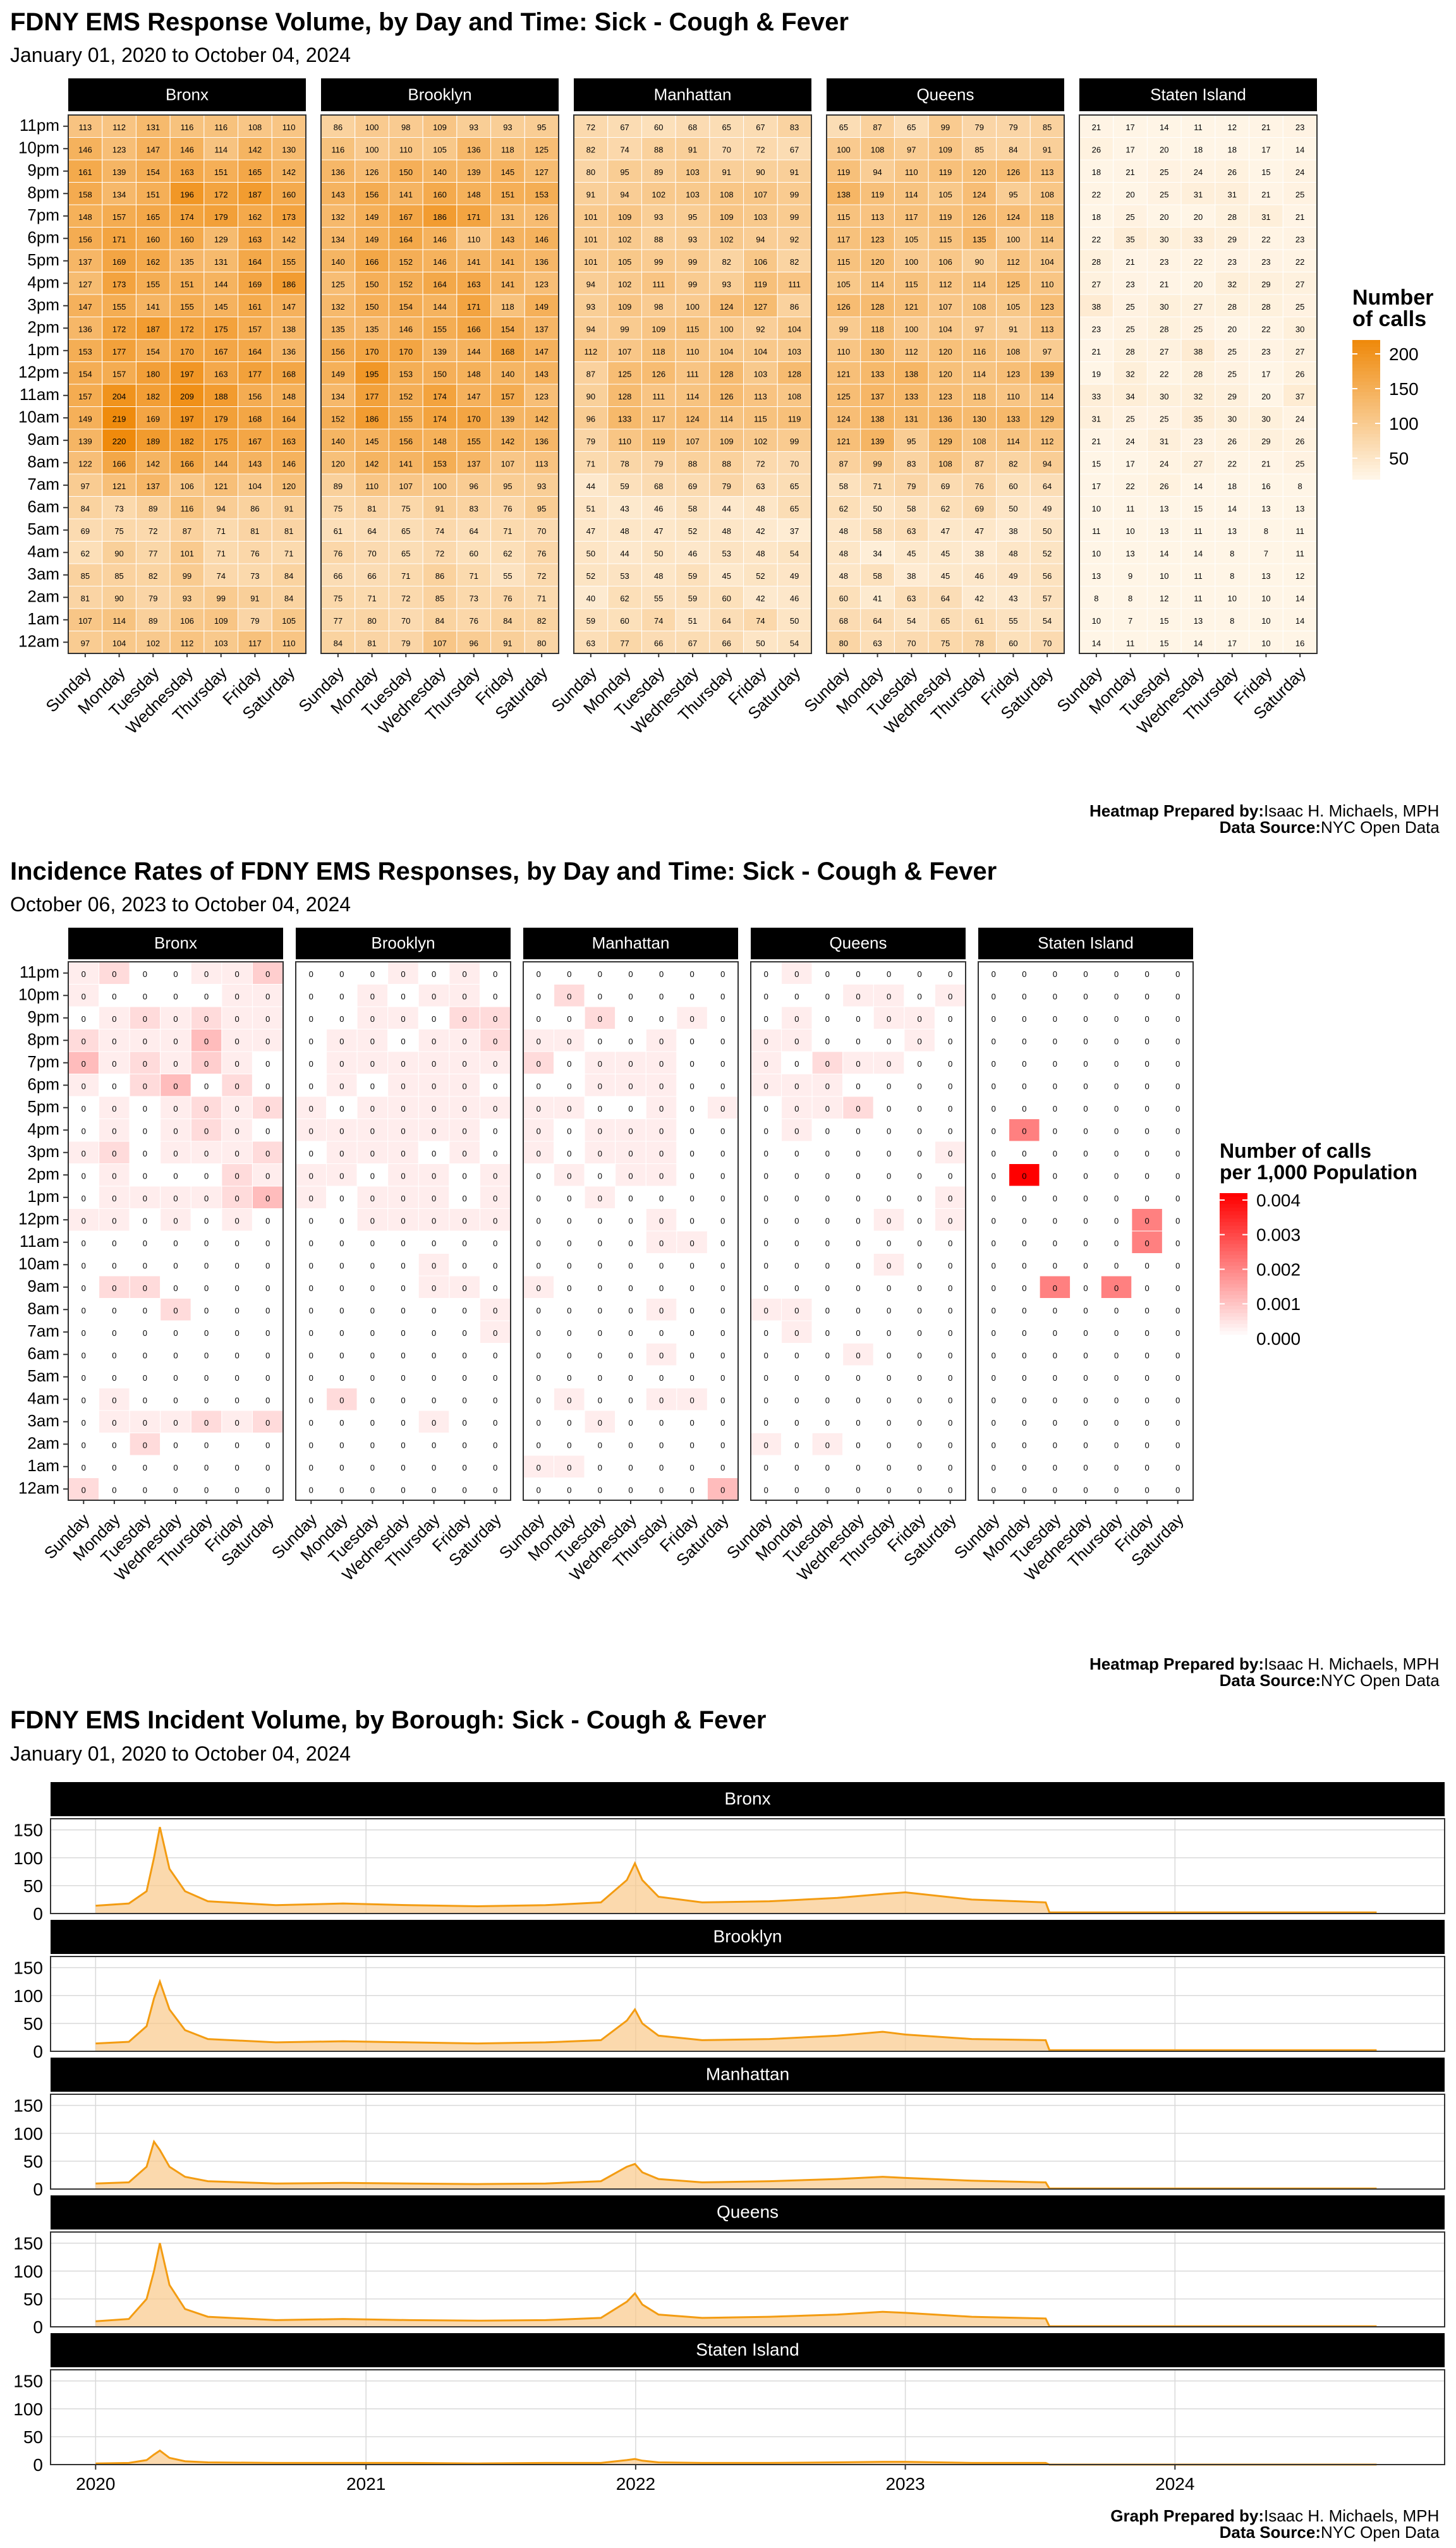 The image size is (1456, 2548). Describe the element at coordinates (43, 1128) in the screenshot. I see `hm2-y-tick-label-4pm: 4pm` at that location.